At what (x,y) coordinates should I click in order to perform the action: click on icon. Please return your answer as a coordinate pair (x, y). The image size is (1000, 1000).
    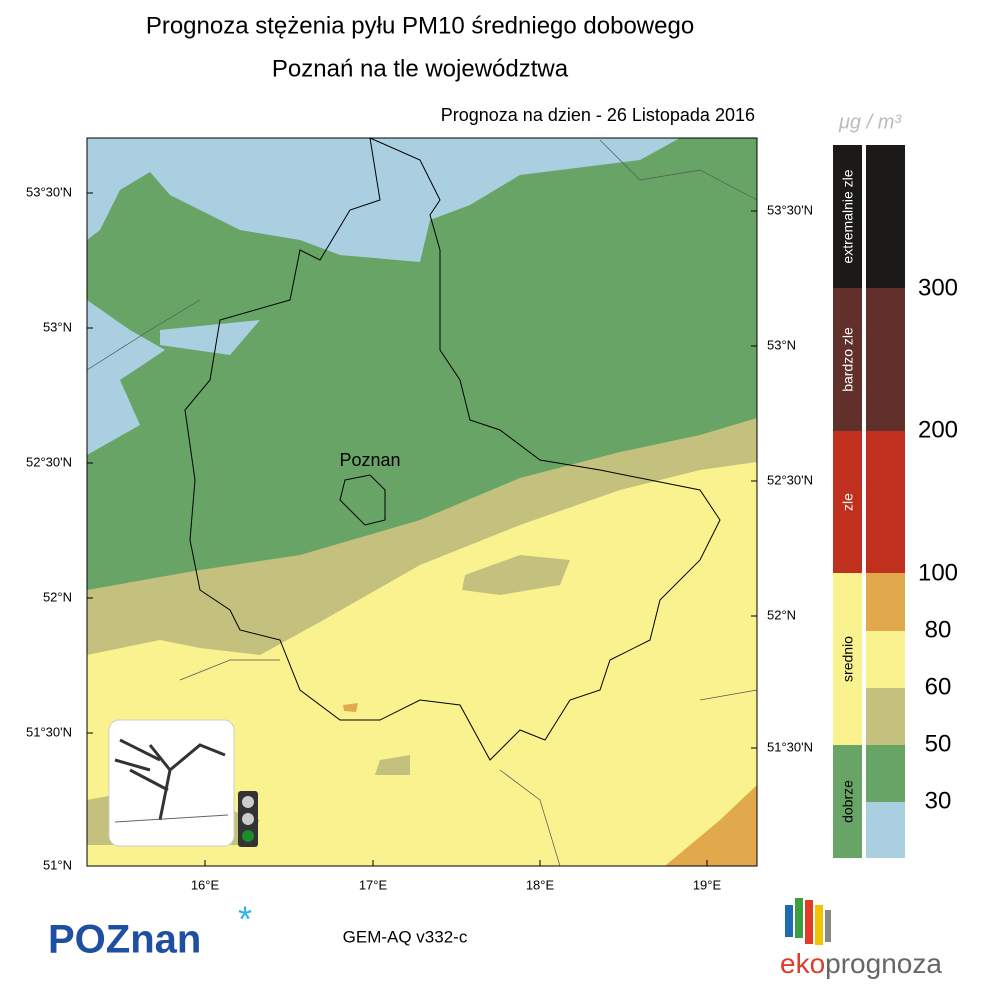
    Looking at the image, I should click on (183, 783).